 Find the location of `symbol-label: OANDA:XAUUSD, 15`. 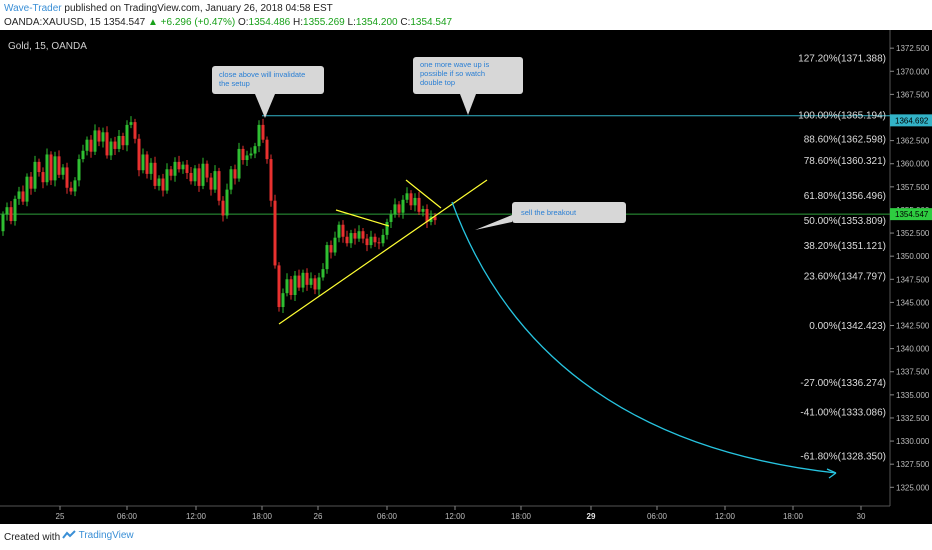

symbol-label: OANDA:XAUUSD, 15 is located at coordinates (52, 22).